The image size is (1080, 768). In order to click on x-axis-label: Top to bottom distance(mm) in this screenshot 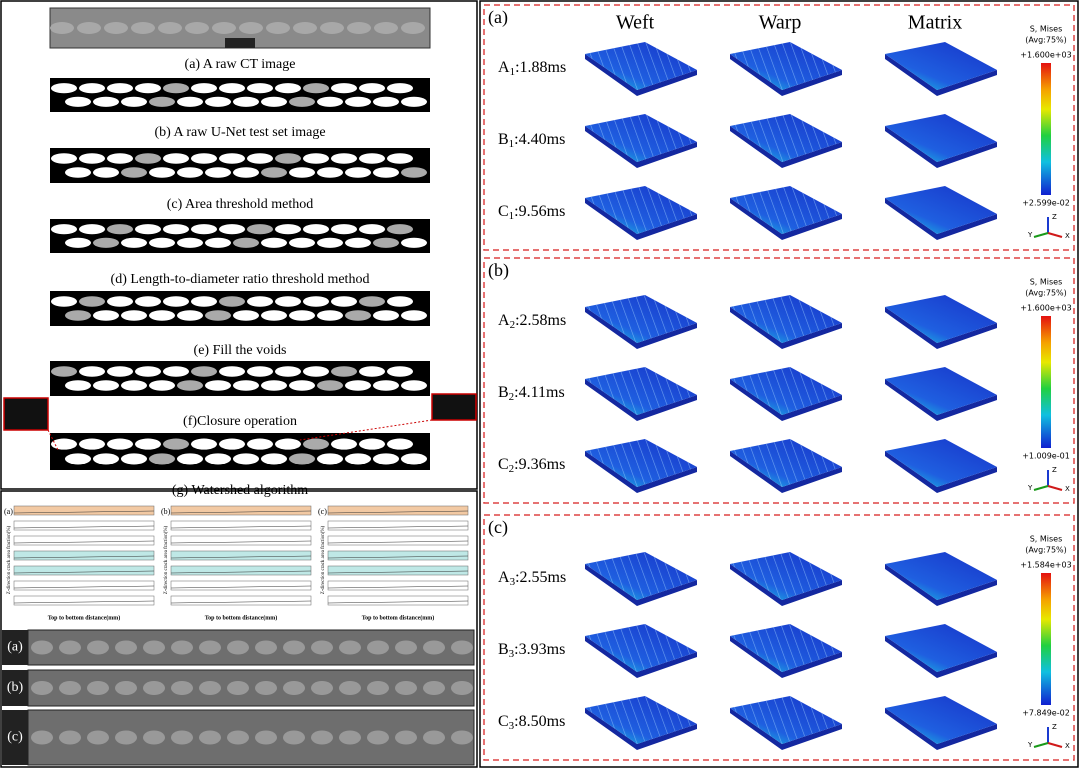, I will do `click(398, 617)`.